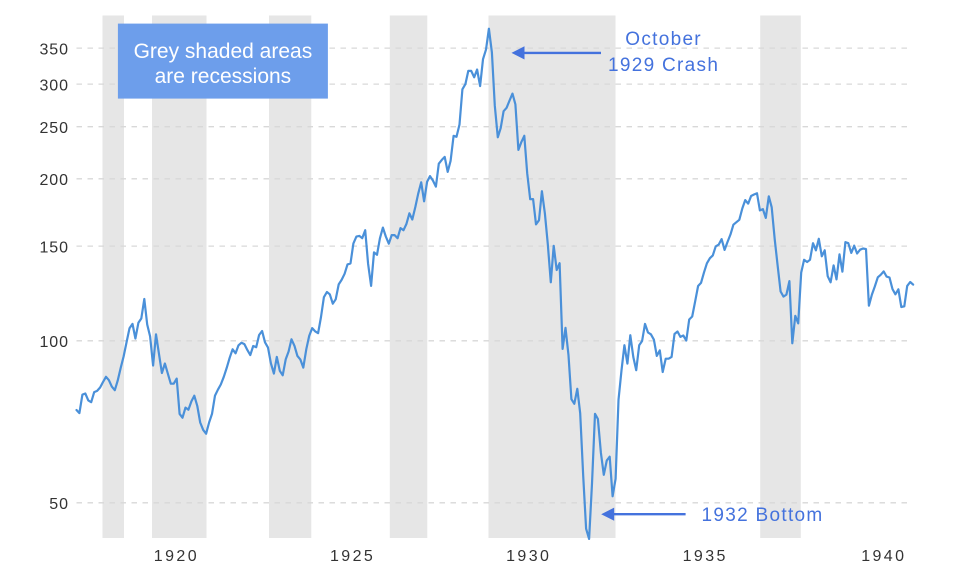  I want to click on svg-text: 100, so click(53, 342).